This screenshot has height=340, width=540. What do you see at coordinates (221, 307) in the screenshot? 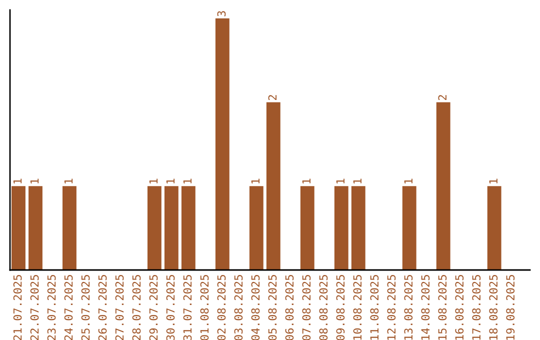
I see `x-tick-label: 02.08.2025` at bounding box center [221, 307].